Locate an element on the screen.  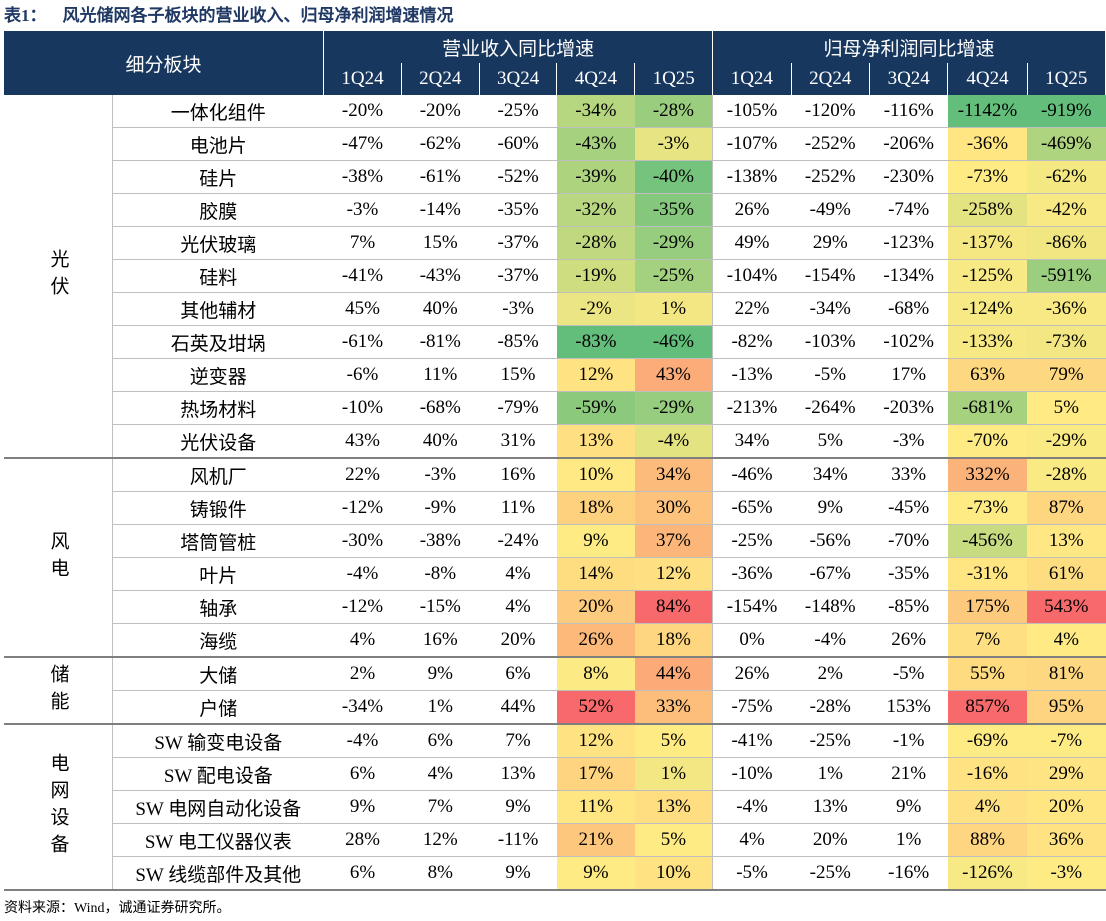
value-cell: -45% is located at coordinates (908, 508).